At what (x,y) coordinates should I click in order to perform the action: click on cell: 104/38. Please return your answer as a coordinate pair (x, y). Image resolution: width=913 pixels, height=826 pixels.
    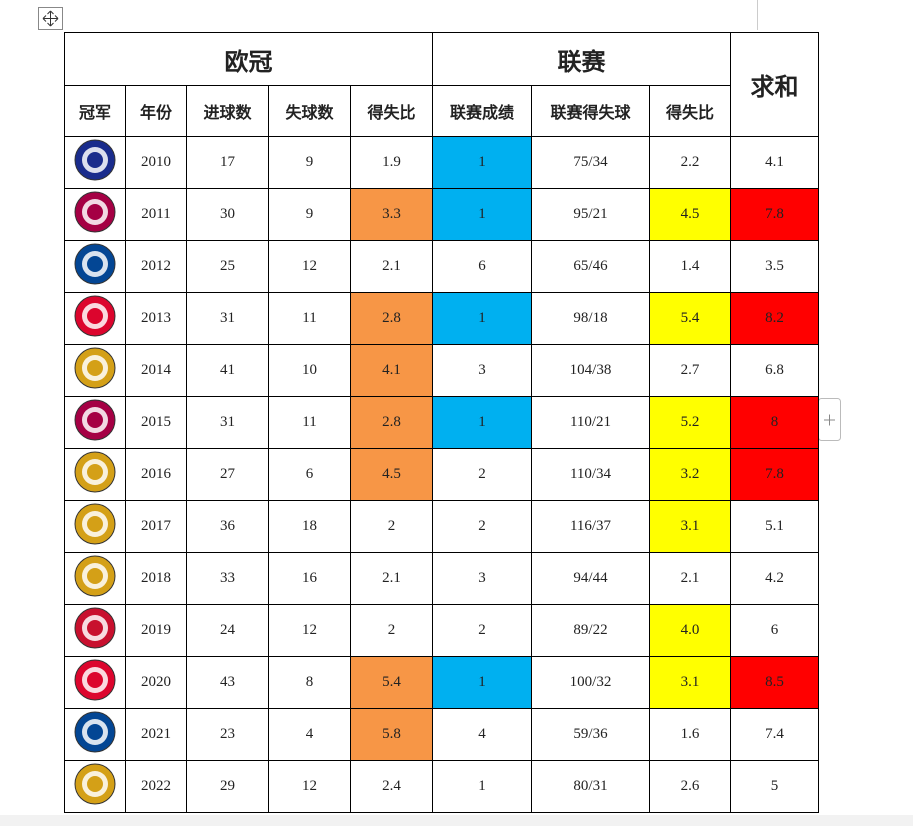
    Looking at the image, I should click on (590, 370).